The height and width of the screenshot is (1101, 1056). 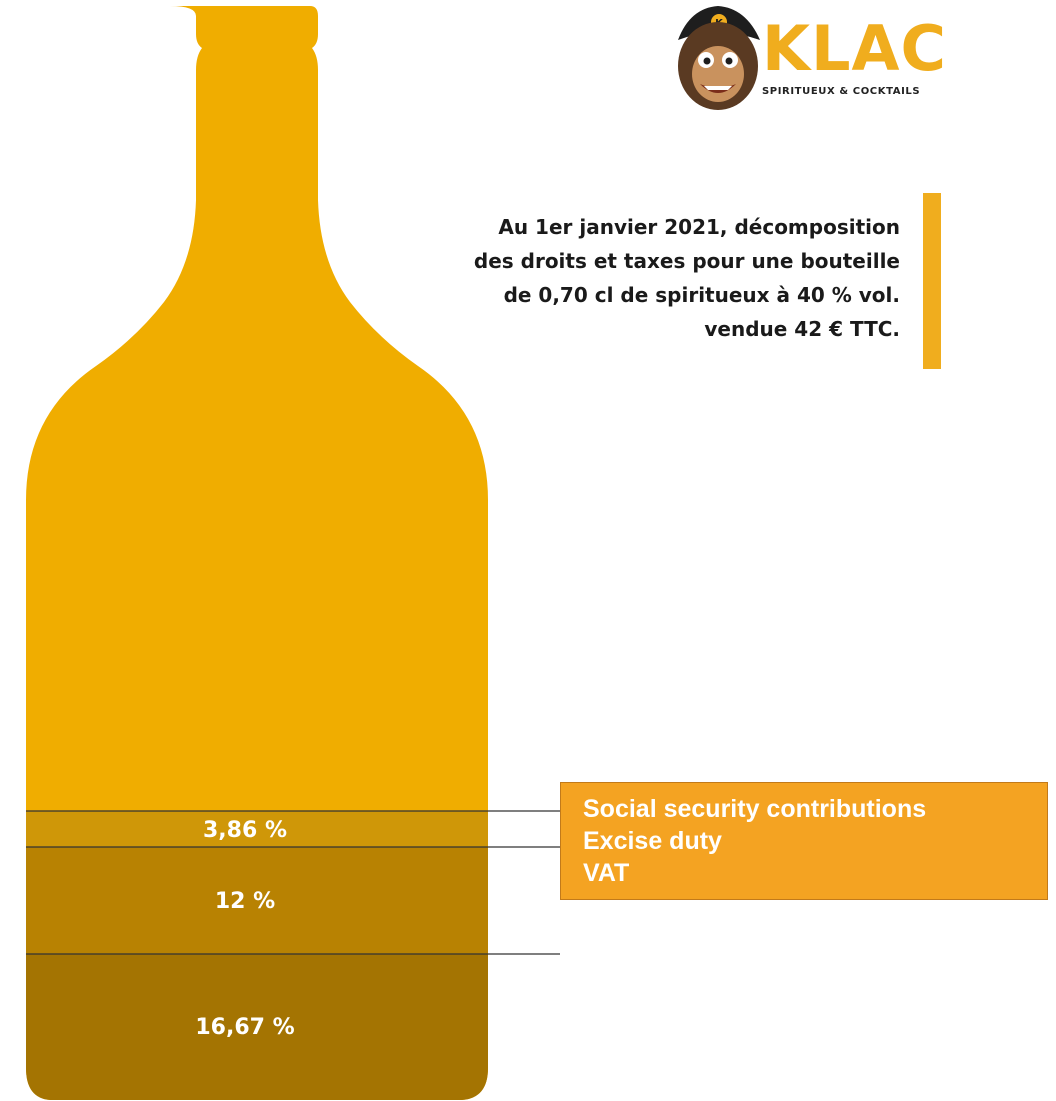 I want to click on legend-vat: VAT, so click(x=606, y=873).